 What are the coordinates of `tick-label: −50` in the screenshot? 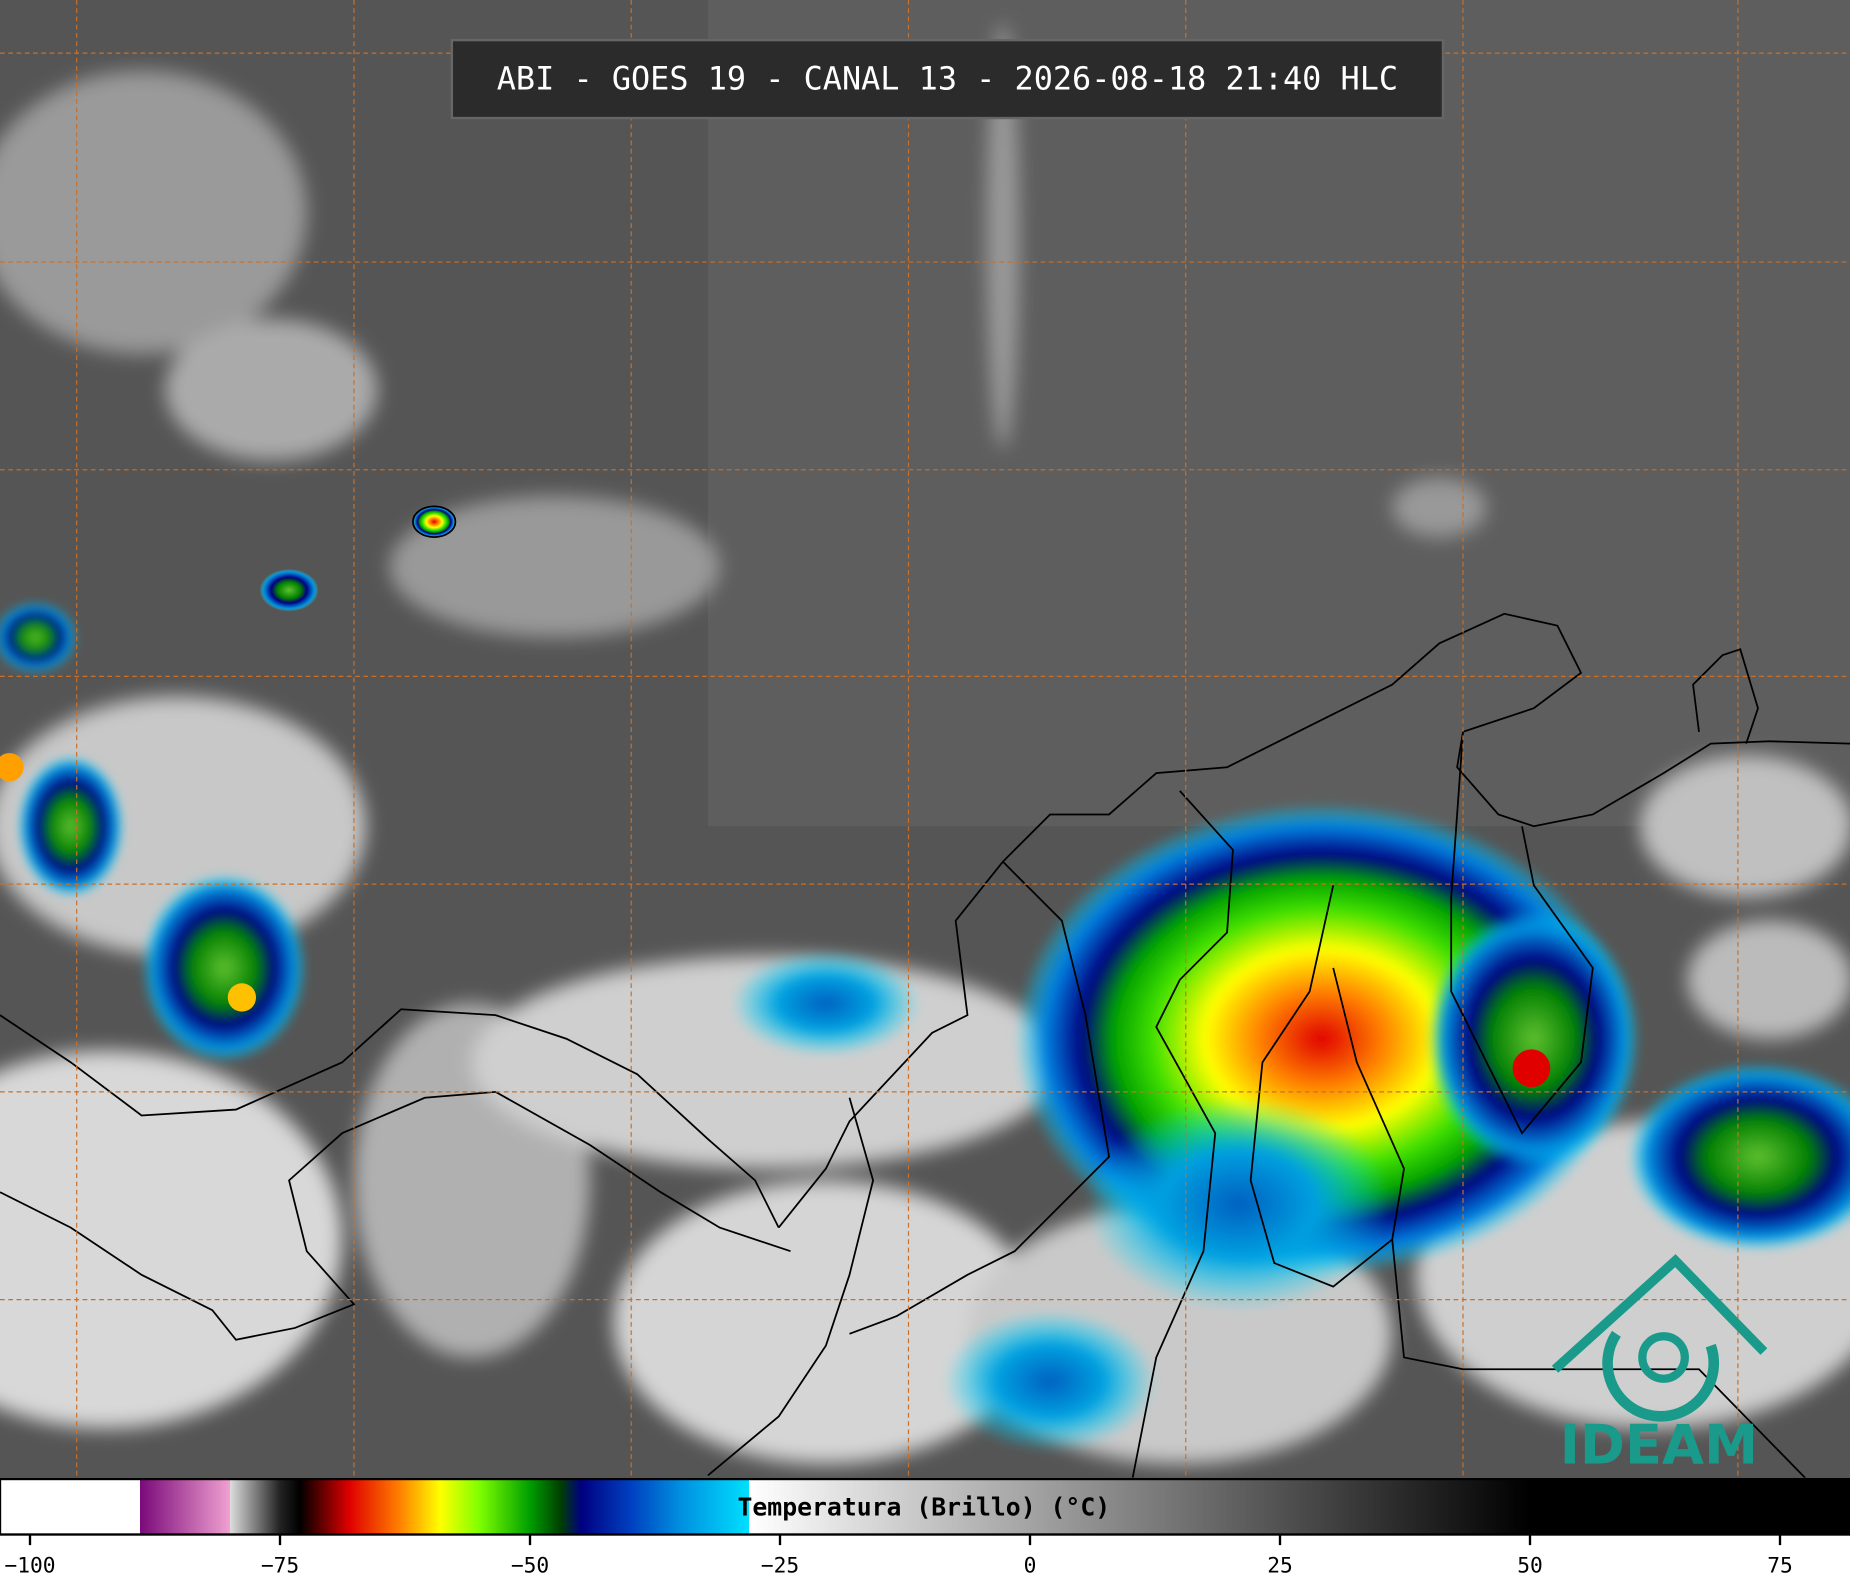 It's located at (530, 1565).